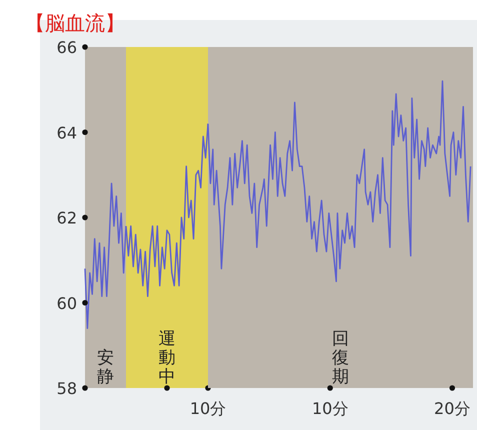 The image size is (477, 430). Describe the element at coordinates (66, 132) in the screenshot. I see `y-tick-label: 64` at that location.